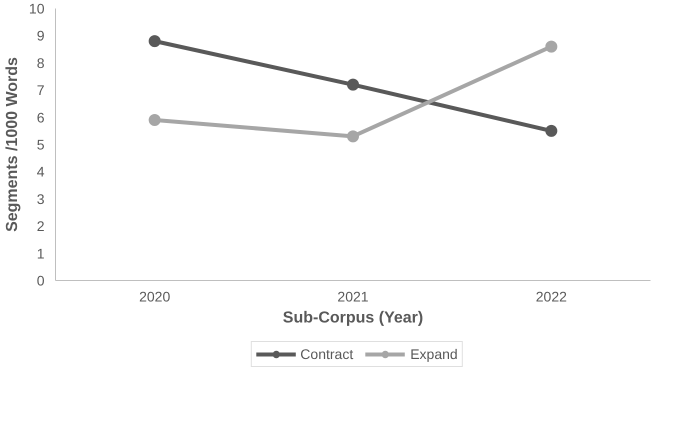 Image resolution: width=675 pixels, height=424 pixels. Describe the element at coordinates (40, 90) in the screenshot. I see `y-tick-label: 7` at that location.